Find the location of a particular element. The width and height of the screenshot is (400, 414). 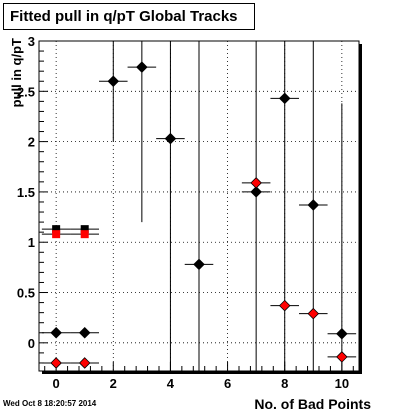

x-tick-label: 0 is located at coordinates (56, 383).